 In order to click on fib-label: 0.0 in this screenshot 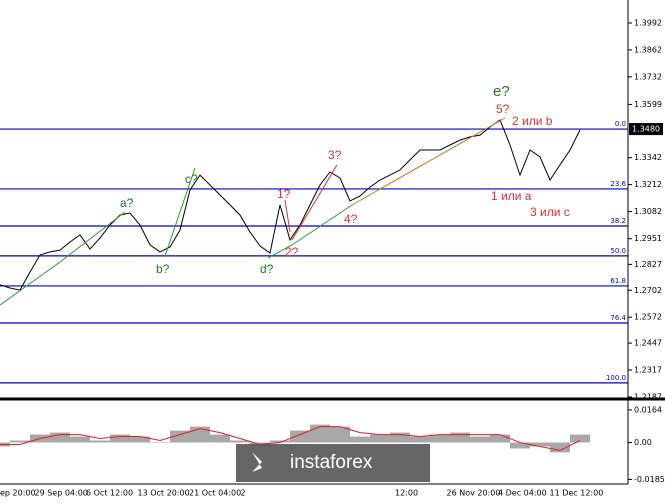, I will do `click(620, 124)`.